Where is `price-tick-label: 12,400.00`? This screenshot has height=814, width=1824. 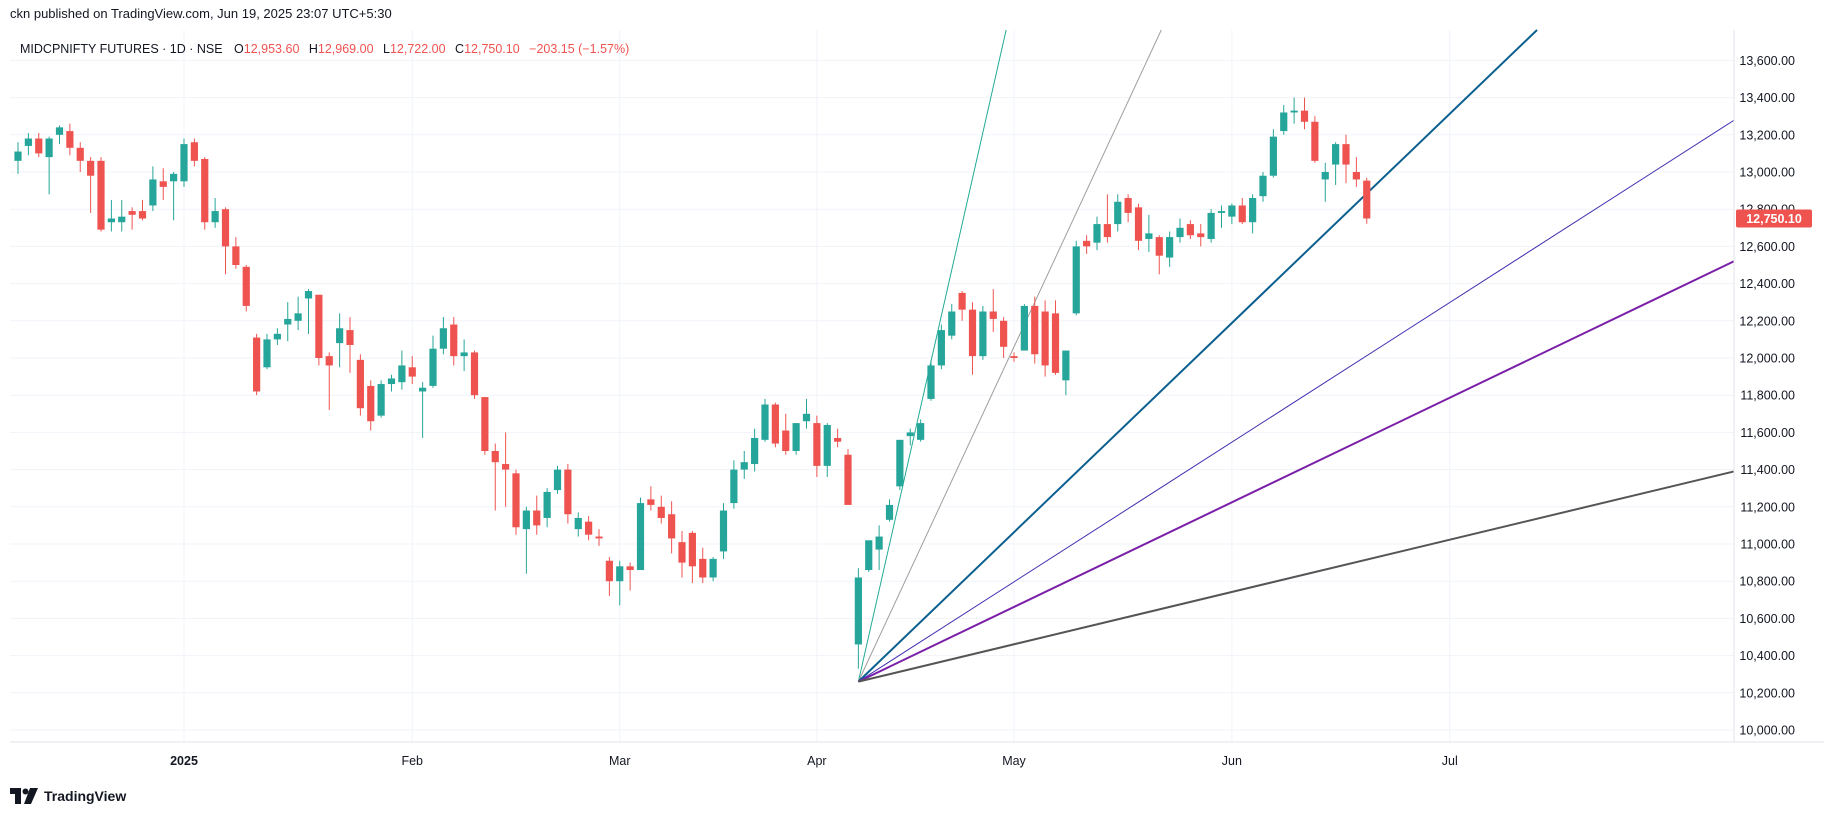 price-tick-label: 12,400.00 is located at coordinates (1767, 284).